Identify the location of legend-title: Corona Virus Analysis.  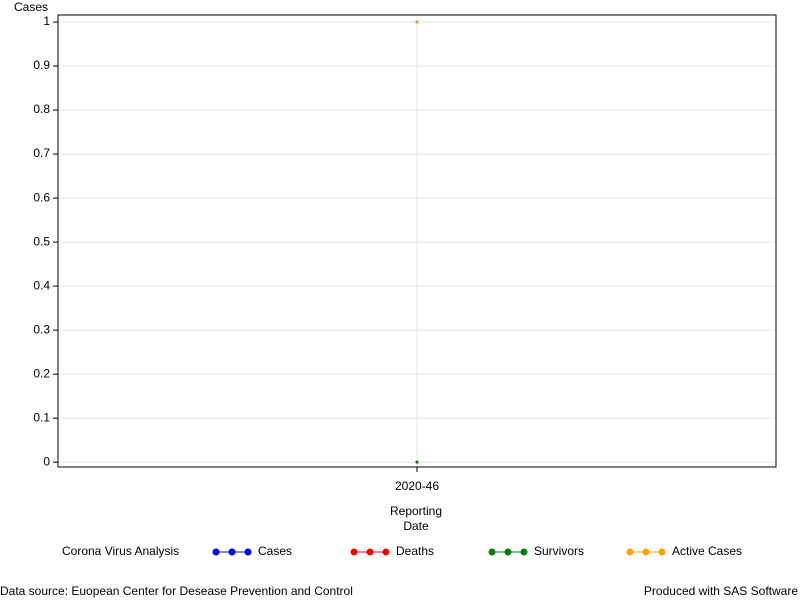
(120, 551).